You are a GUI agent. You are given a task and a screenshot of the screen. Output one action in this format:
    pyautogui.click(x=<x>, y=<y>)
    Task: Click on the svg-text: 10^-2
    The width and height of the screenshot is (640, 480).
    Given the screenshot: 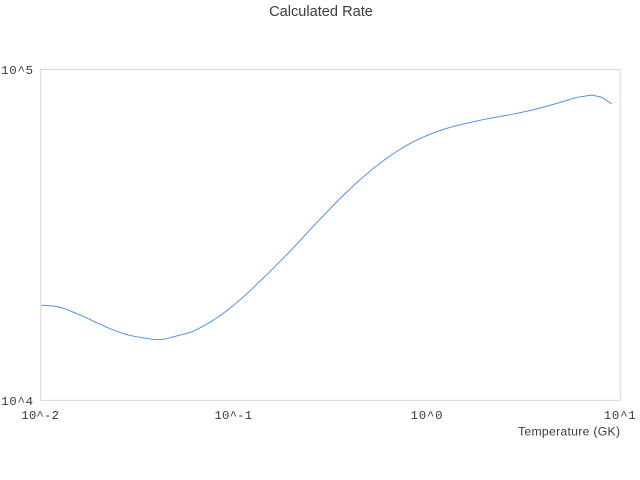 What is the action you would take?
    pyautogui.click(x=40, y=416)
    